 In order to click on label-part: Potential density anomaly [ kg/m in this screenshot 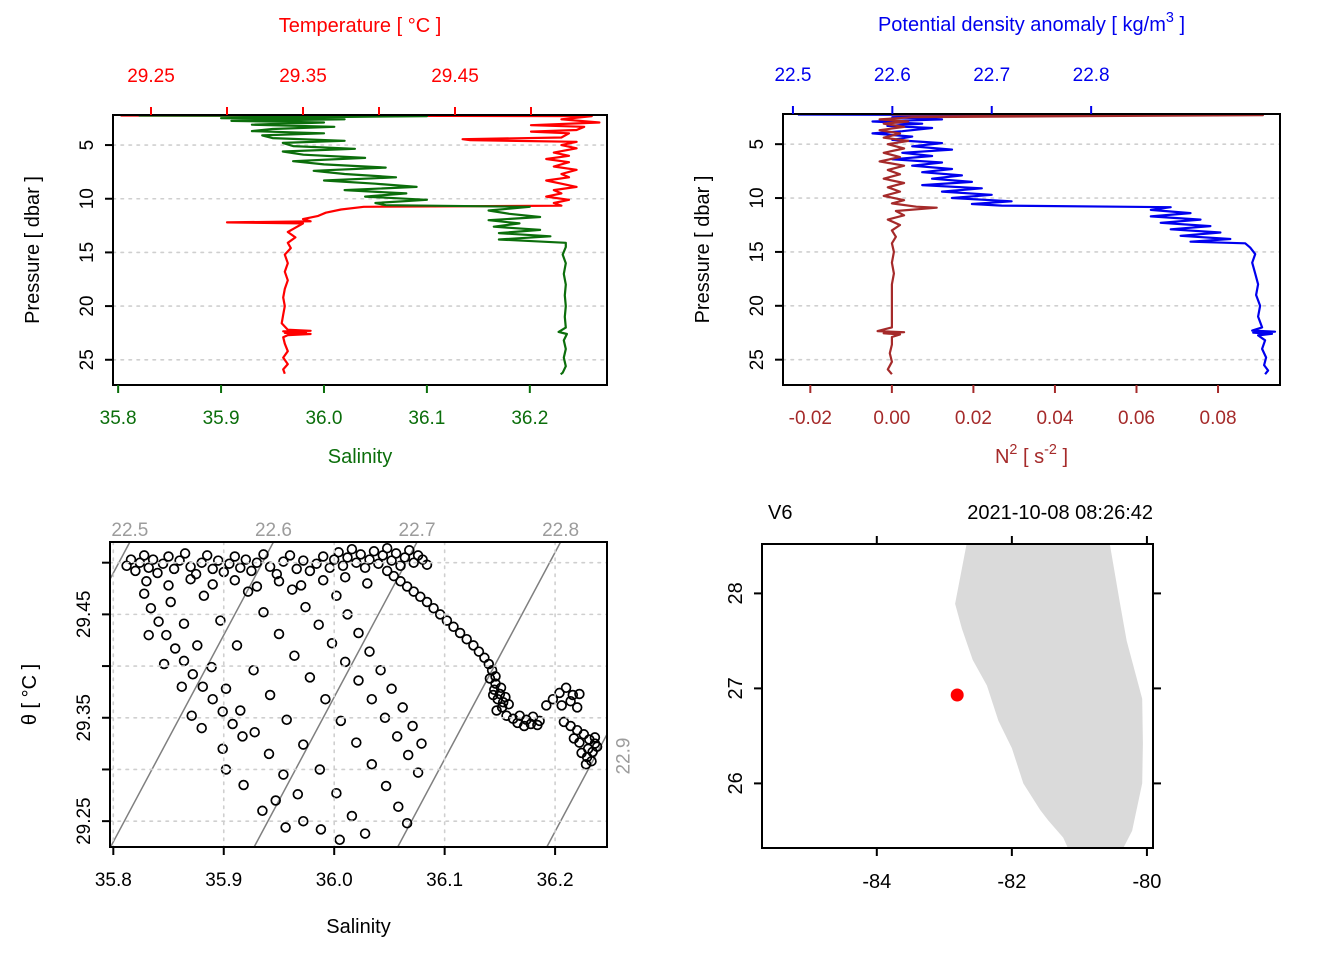, I will do `click(1022, 25)`.